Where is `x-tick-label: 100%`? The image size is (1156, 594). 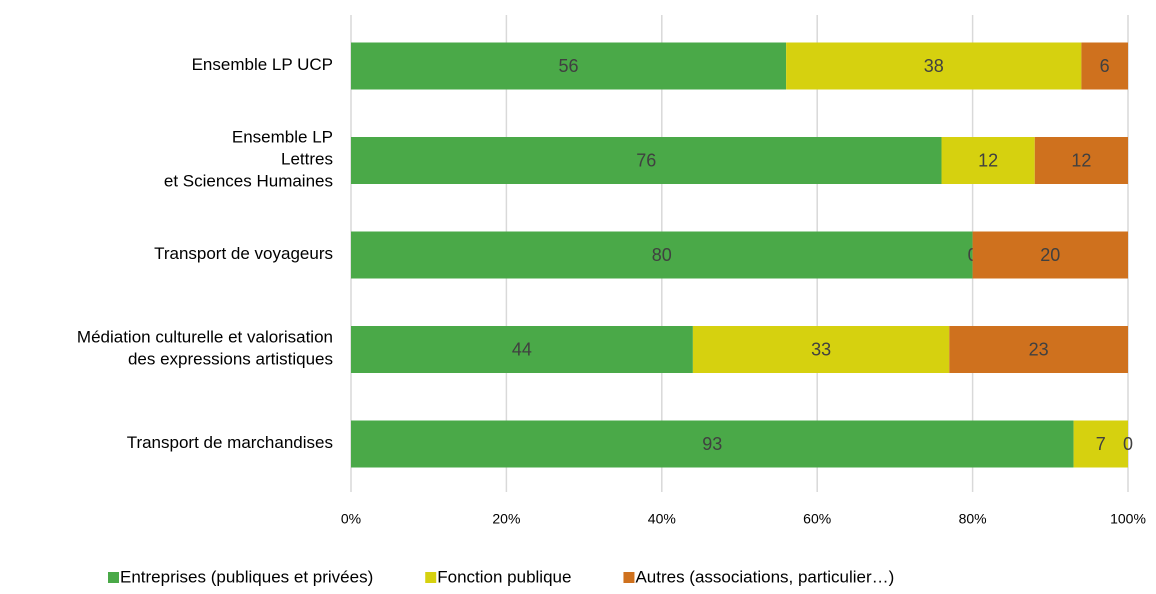
x-tick-label: 100% is located at coordinates (1128, 519).